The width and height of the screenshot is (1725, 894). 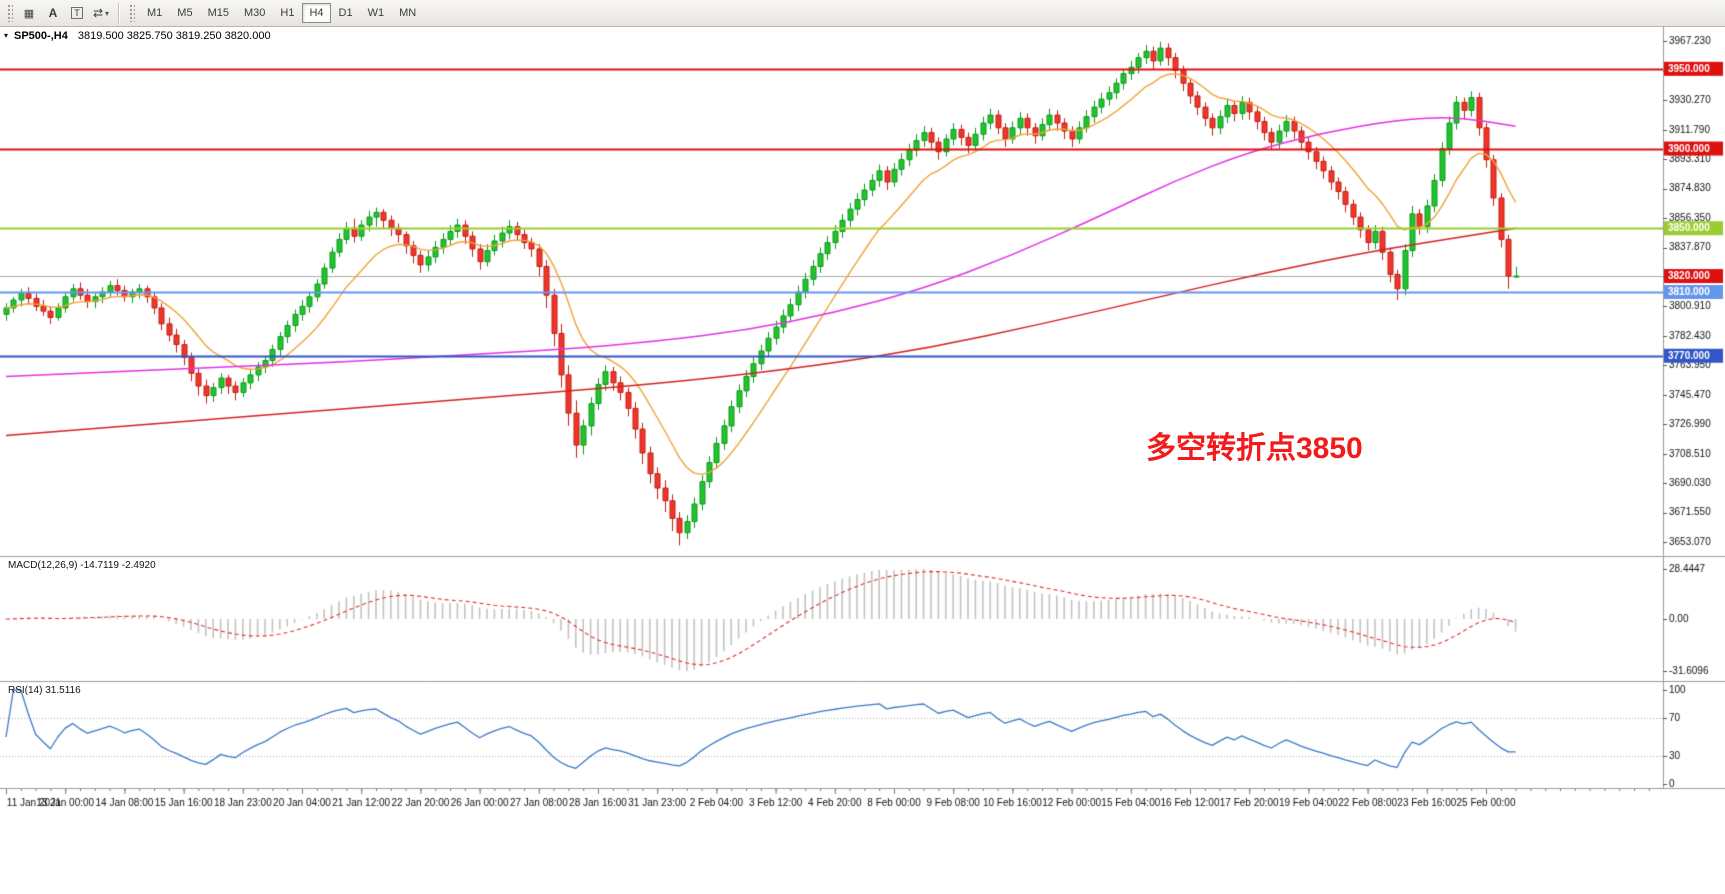 I want to click on text-label-button: A, so click(x=53, y=13).